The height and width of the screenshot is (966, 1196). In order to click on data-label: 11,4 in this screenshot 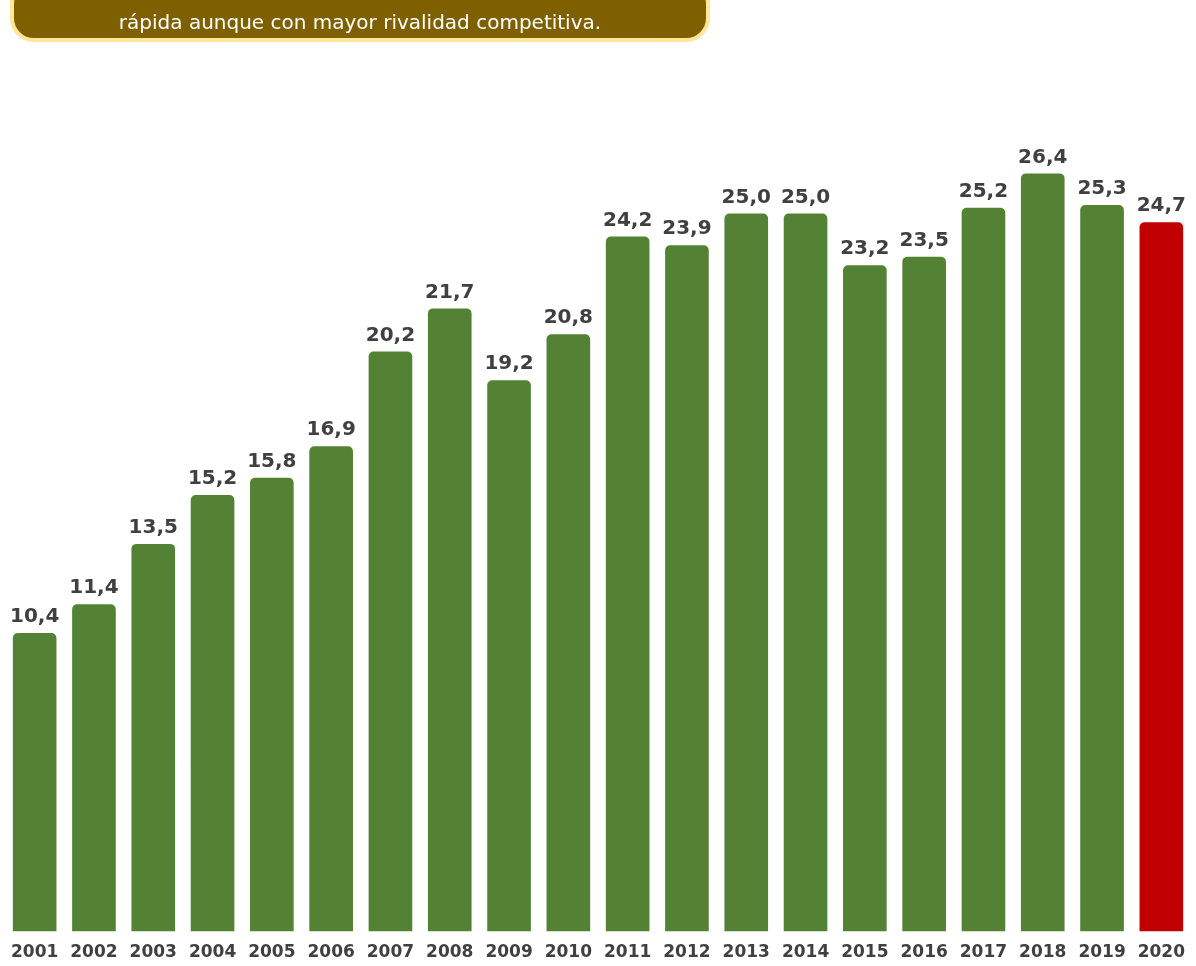, I will do `click(94, 586)`.